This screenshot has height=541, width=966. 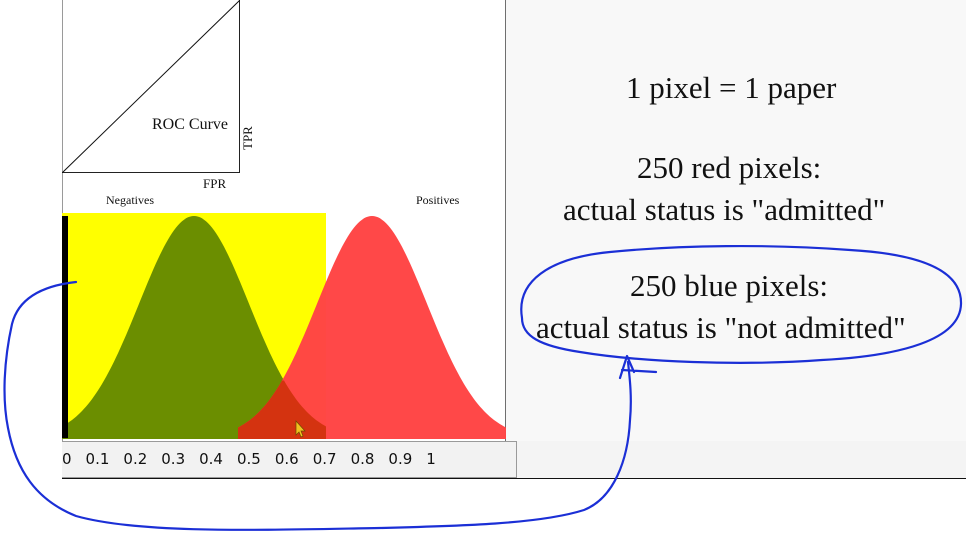 I want to click on threshold-base, so click(x=282, y=436).